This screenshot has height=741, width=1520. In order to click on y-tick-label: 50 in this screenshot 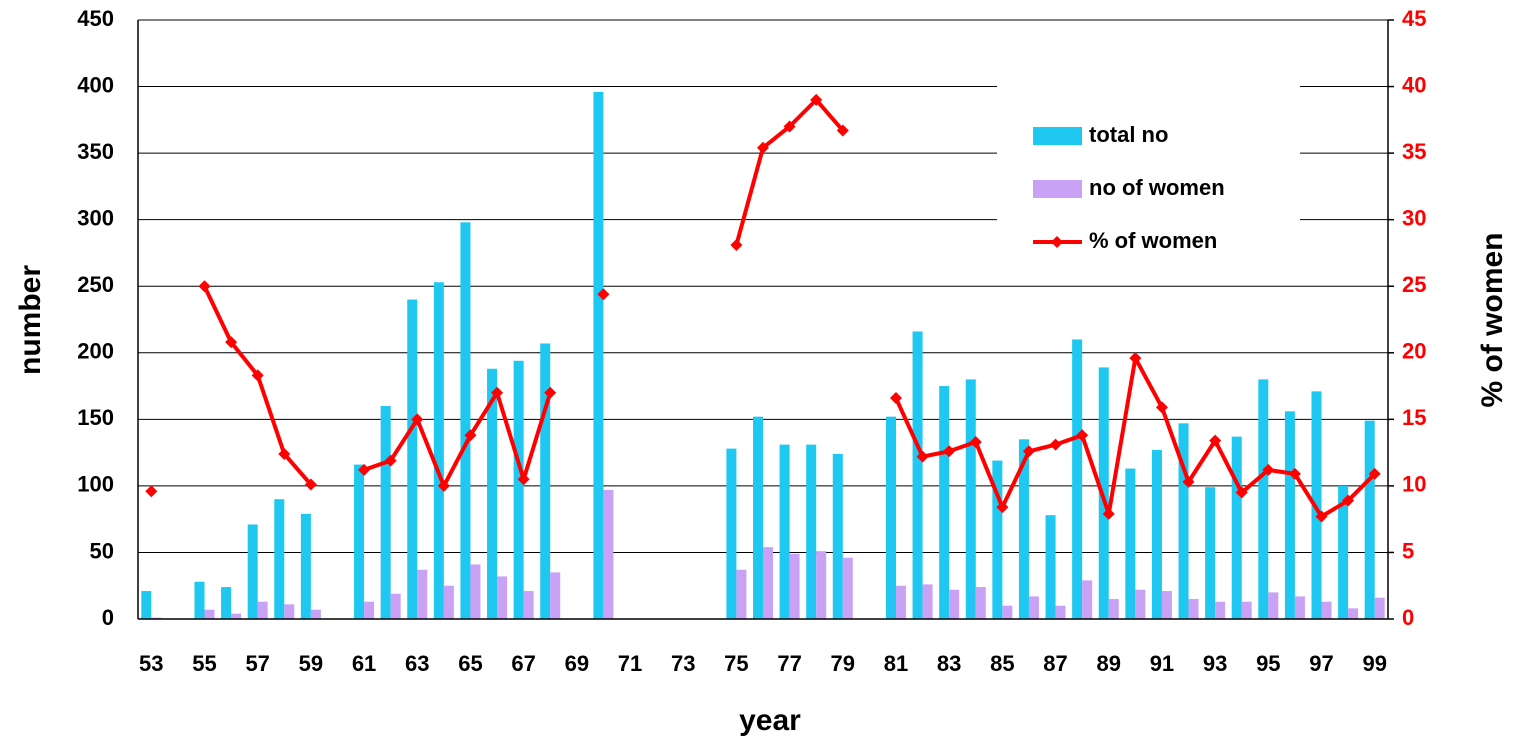, I will do `click(102, 550)`.